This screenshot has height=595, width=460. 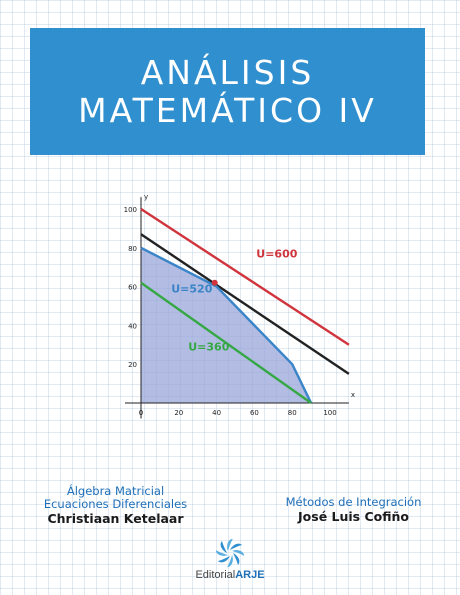 What do you see at coordinates (216, 413) in the screenshot?
I see `x-tick-label: 40` at bounding box center [216, 413].